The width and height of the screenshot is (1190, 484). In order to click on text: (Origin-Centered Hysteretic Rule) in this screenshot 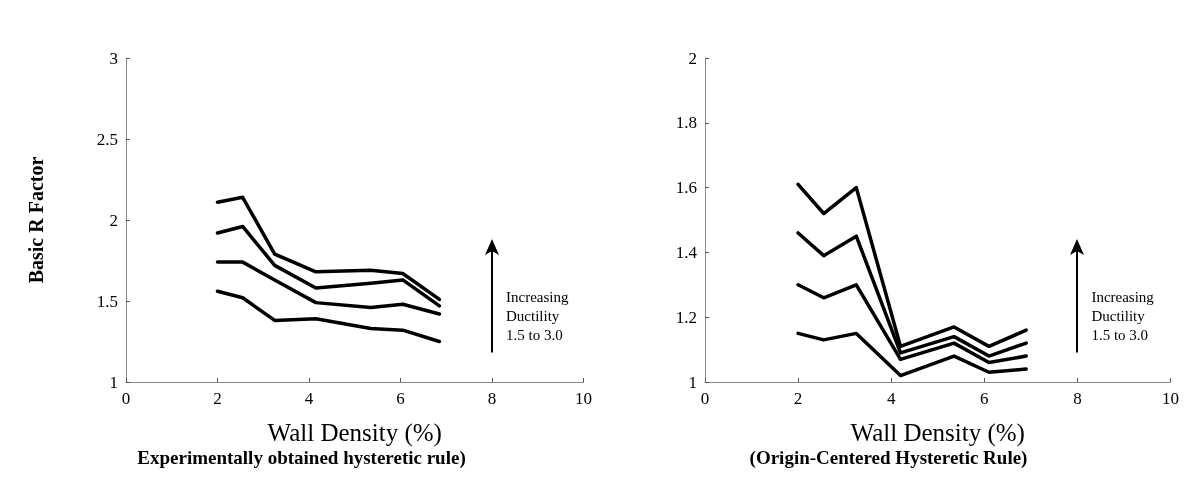, I will do `click(888, 458)`.